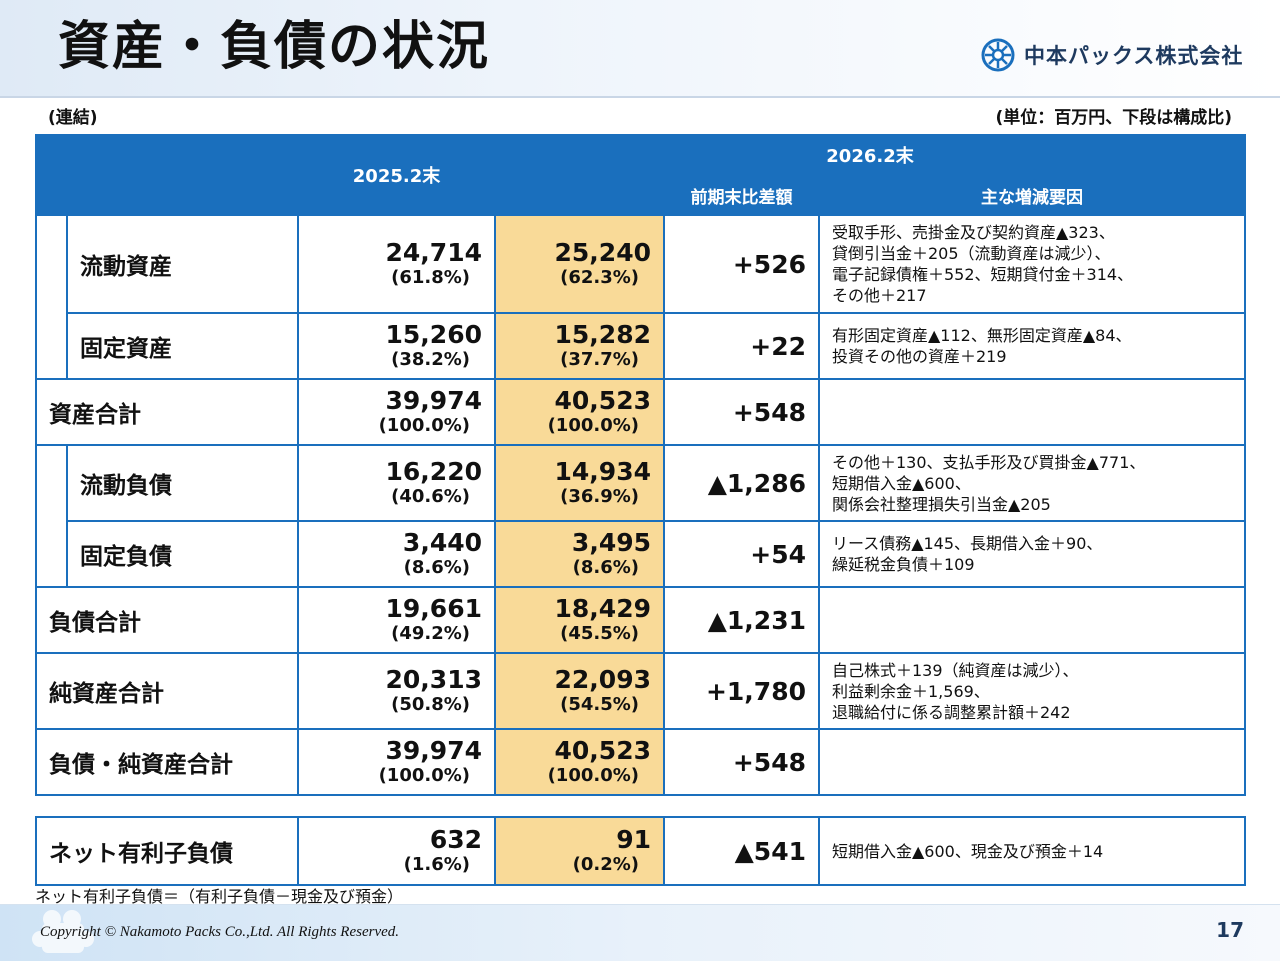 The image size is (1280, 961). Describe the element at coordinates (433, 400) in the screenshot. I see `value-2025-amount: 39,974` at that location.